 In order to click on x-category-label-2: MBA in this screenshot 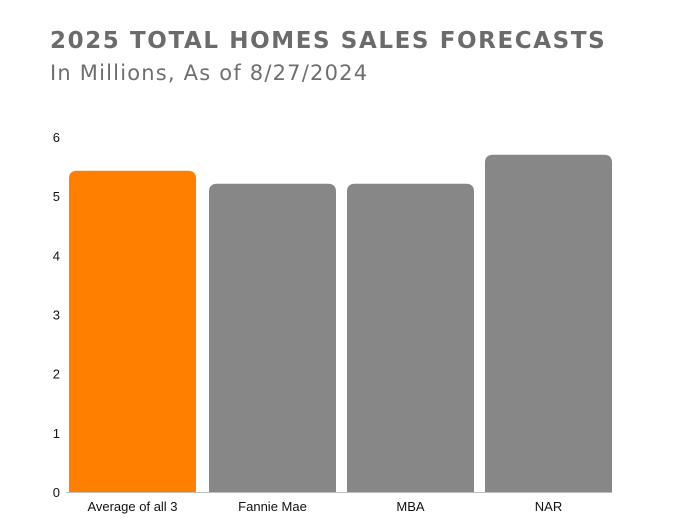, I will do `click(410, 506)`.